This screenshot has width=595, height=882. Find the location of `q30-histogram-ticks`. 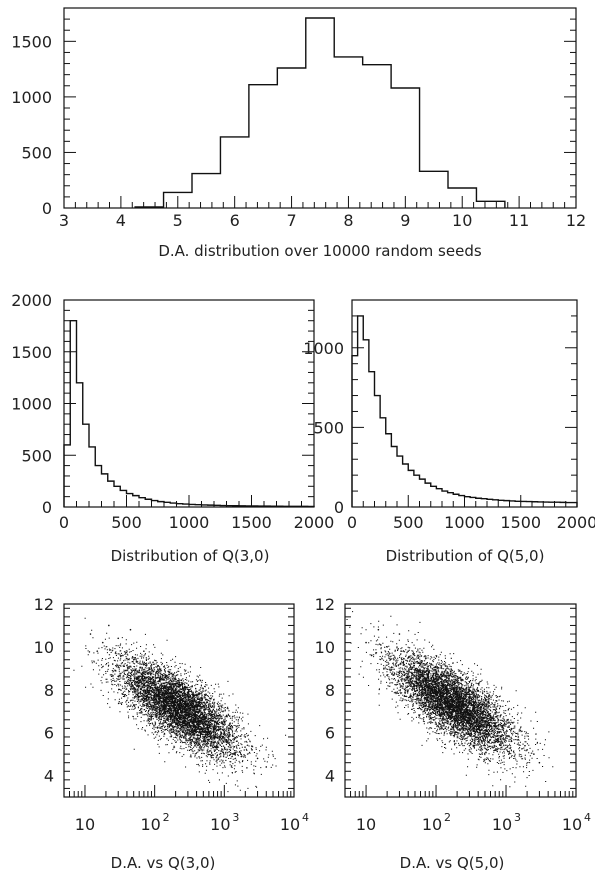

q30-histogram-ticks is located at coordinates (189, 403).